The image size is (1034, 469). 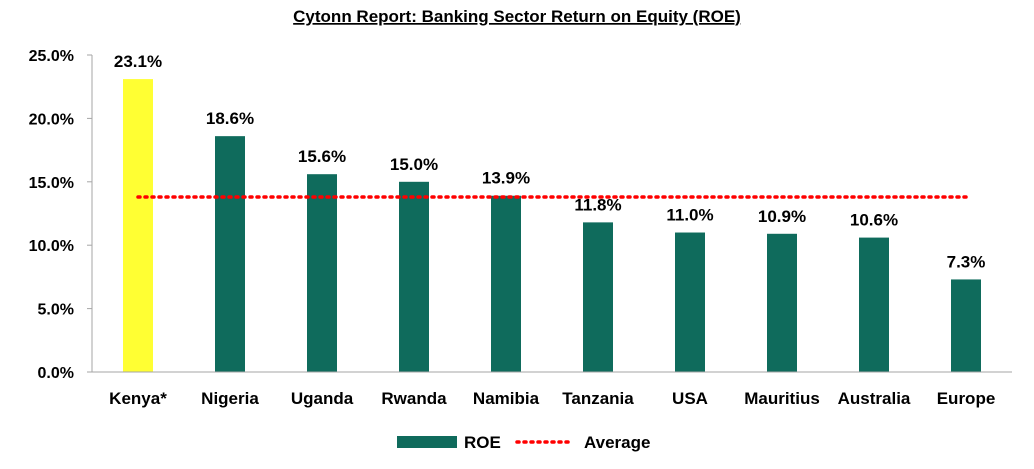 I want to click on data-label: 11.0%, so click(x=689, y=215).